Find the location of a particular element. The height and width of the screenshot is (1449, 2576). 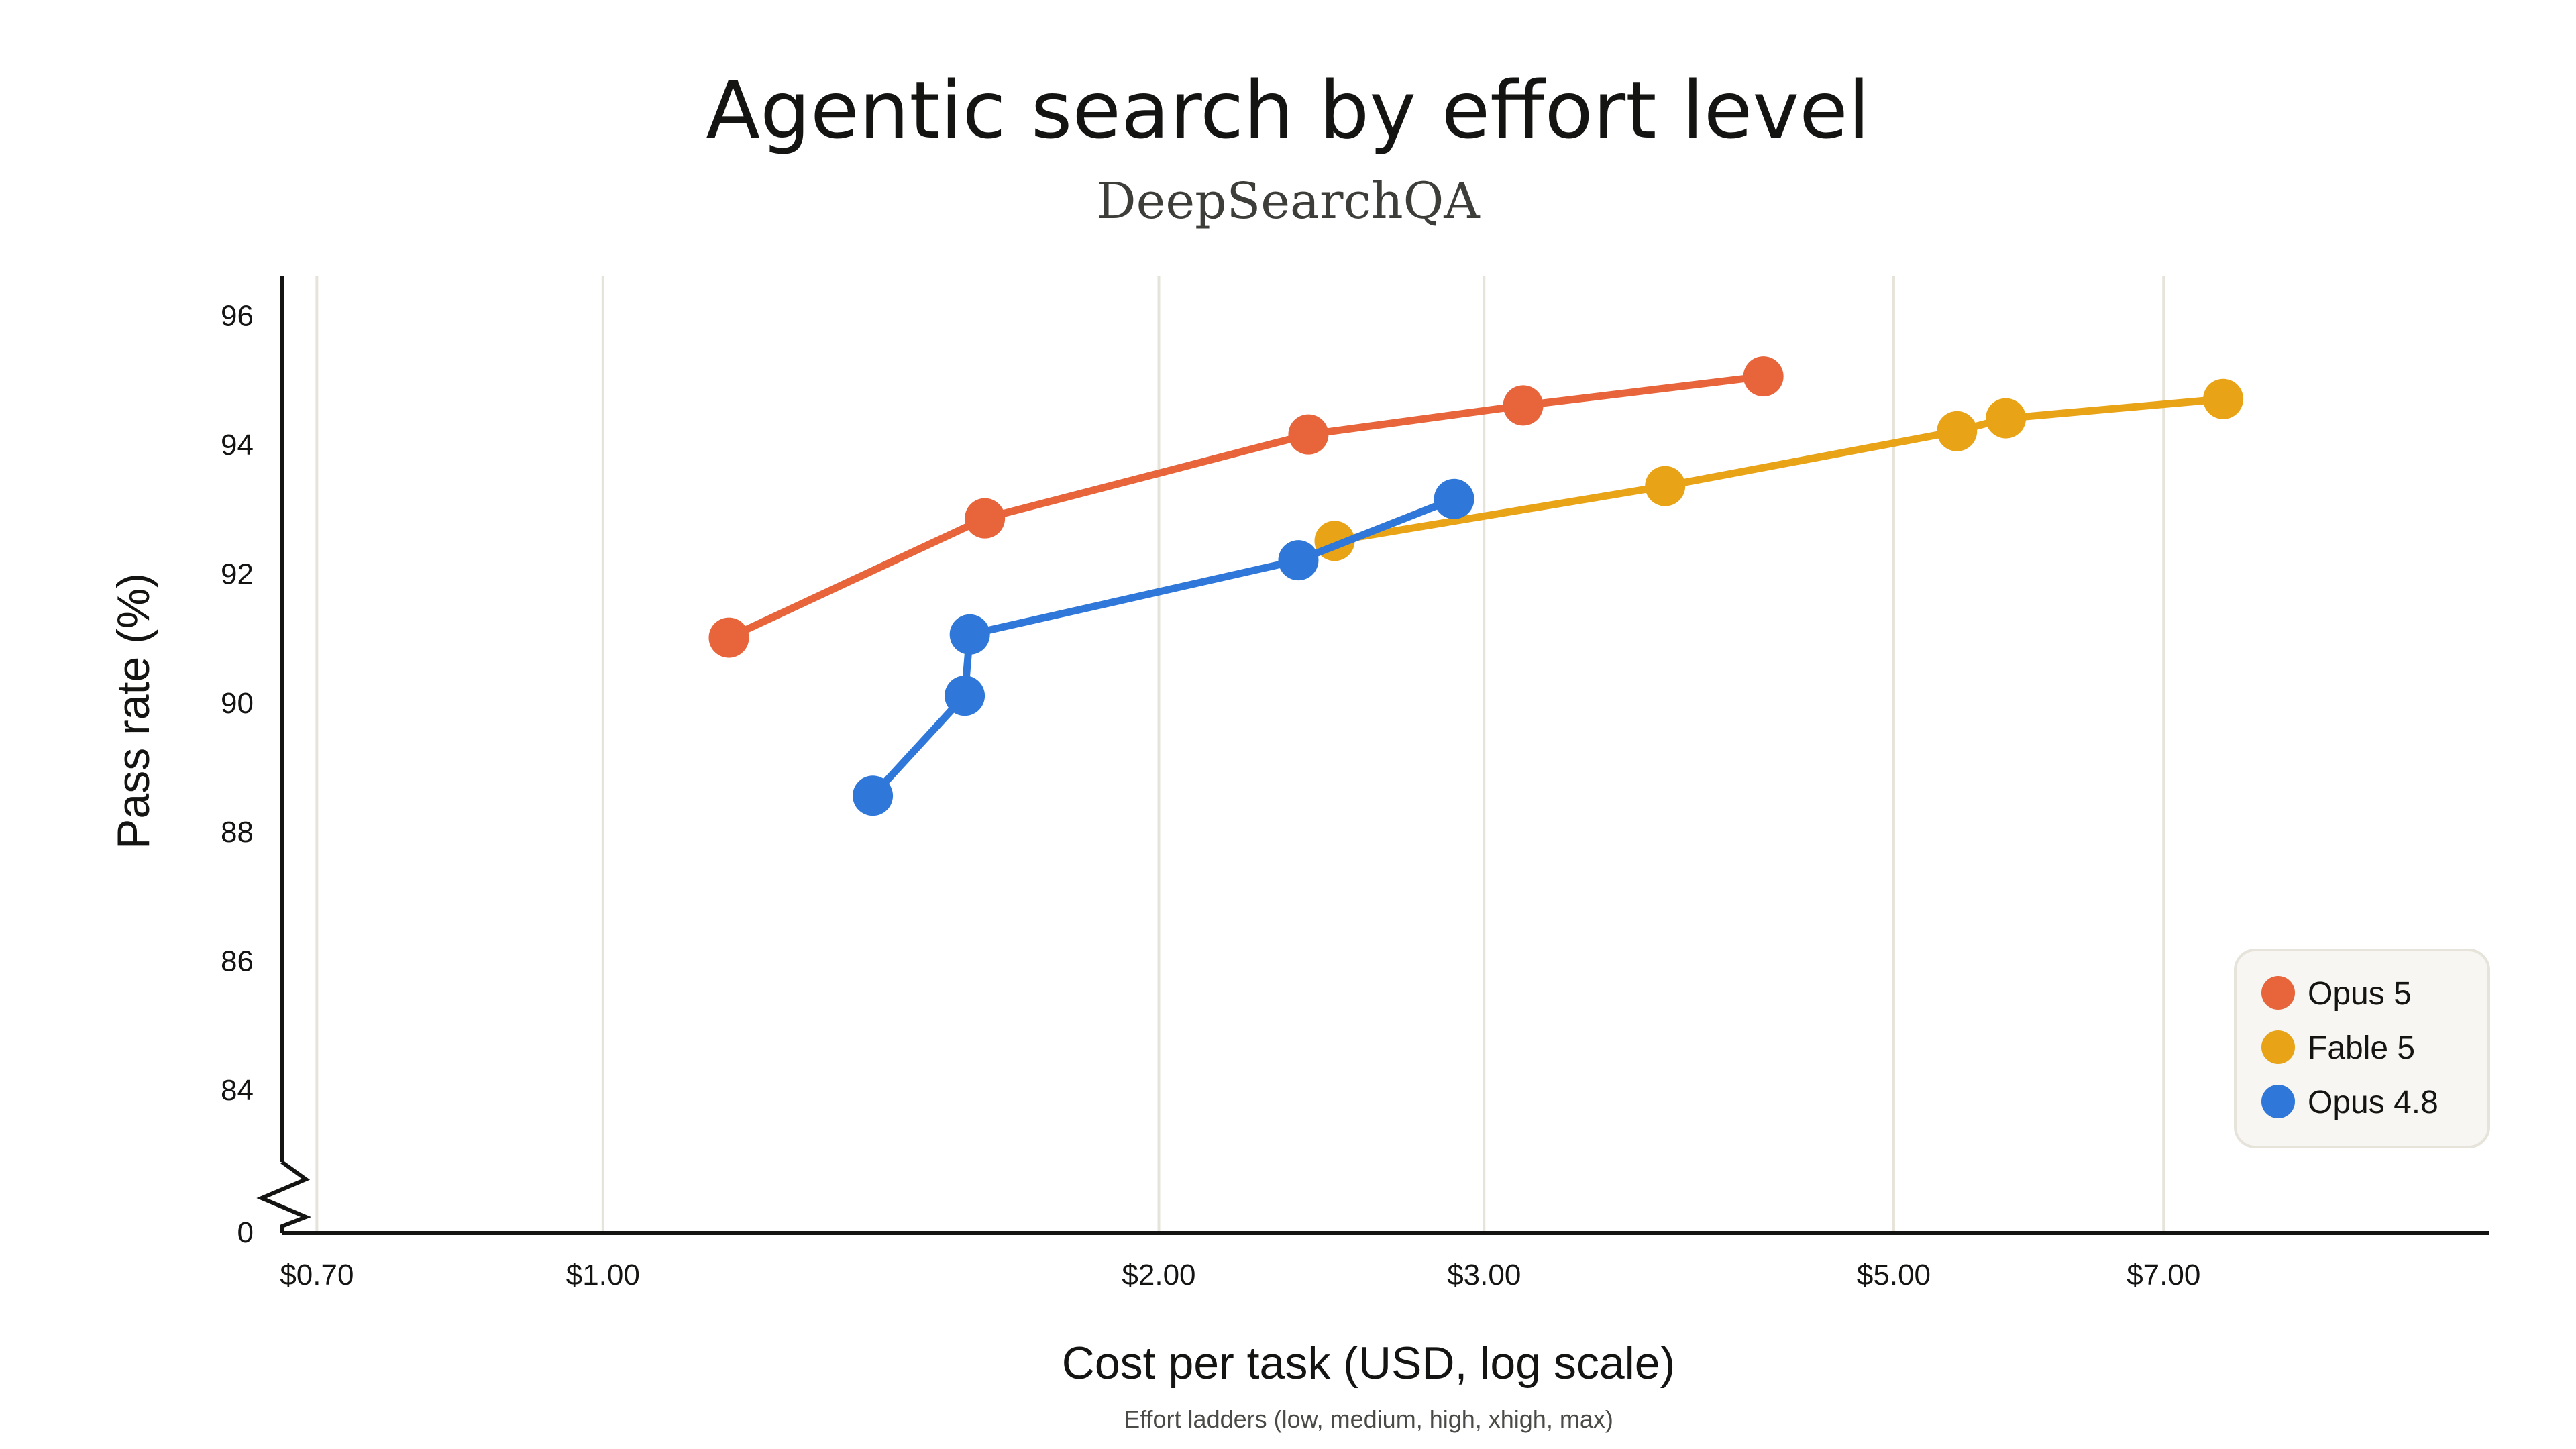

legend-label: Opus 4.8 is located at coordinates (2373, 1102).